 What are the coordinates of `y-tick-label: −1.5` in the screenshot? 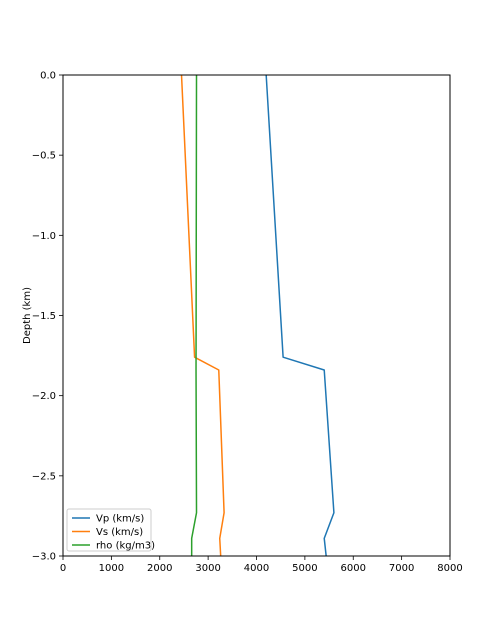 It's located at (44, 316).